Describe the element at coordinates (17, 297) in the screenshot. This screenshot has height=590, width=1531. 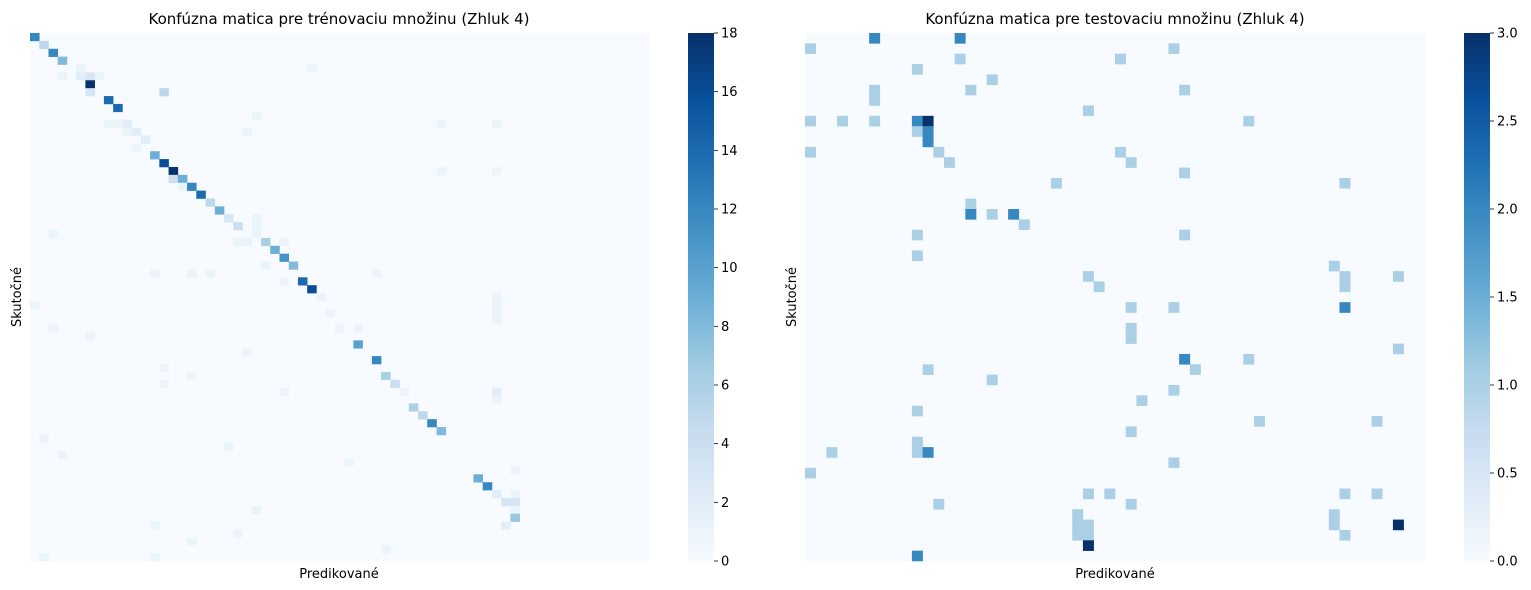
I see `train-y-axis-label: Skutočné` at that location.